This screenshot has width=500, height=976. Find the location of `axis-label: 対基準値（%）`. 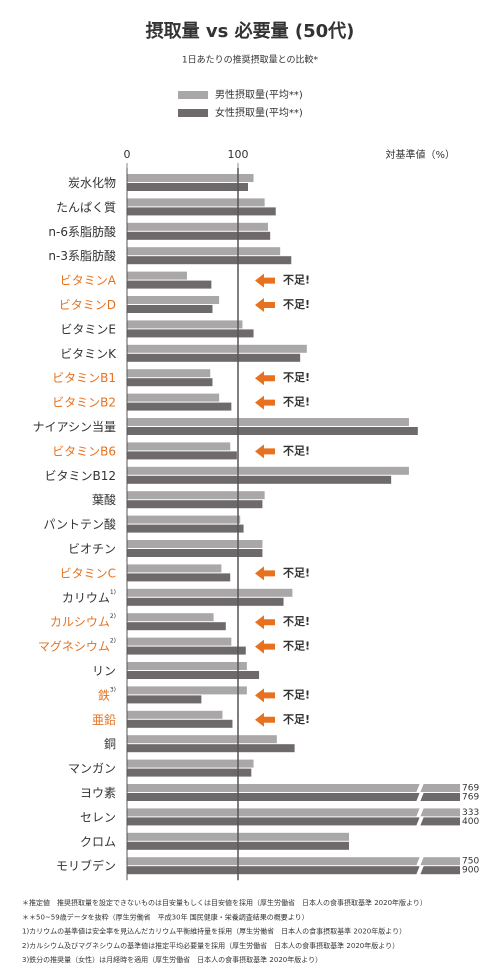

axis-label: 対基準値（%） is located at coordinates (420, 154).